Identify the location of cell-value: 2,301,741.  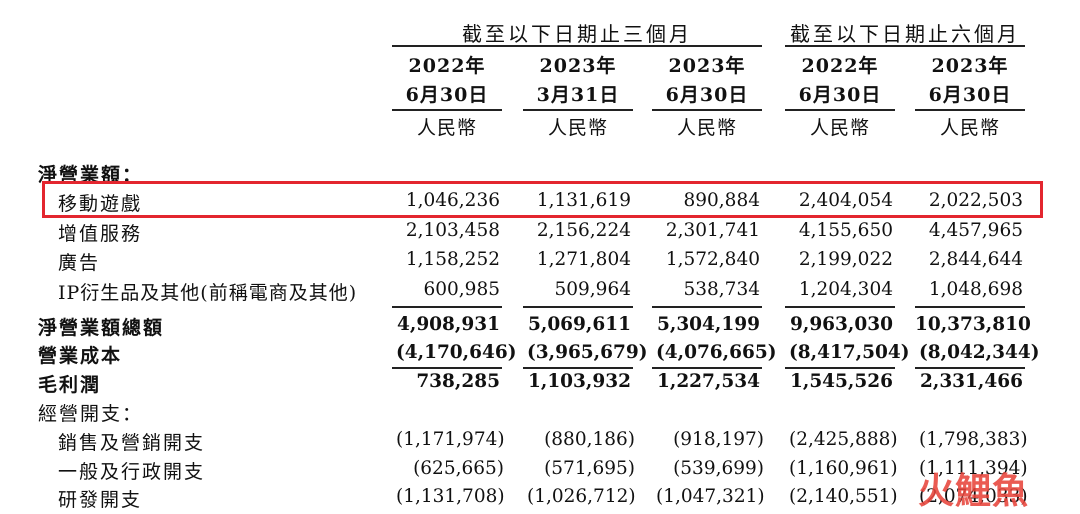
(712, 230).